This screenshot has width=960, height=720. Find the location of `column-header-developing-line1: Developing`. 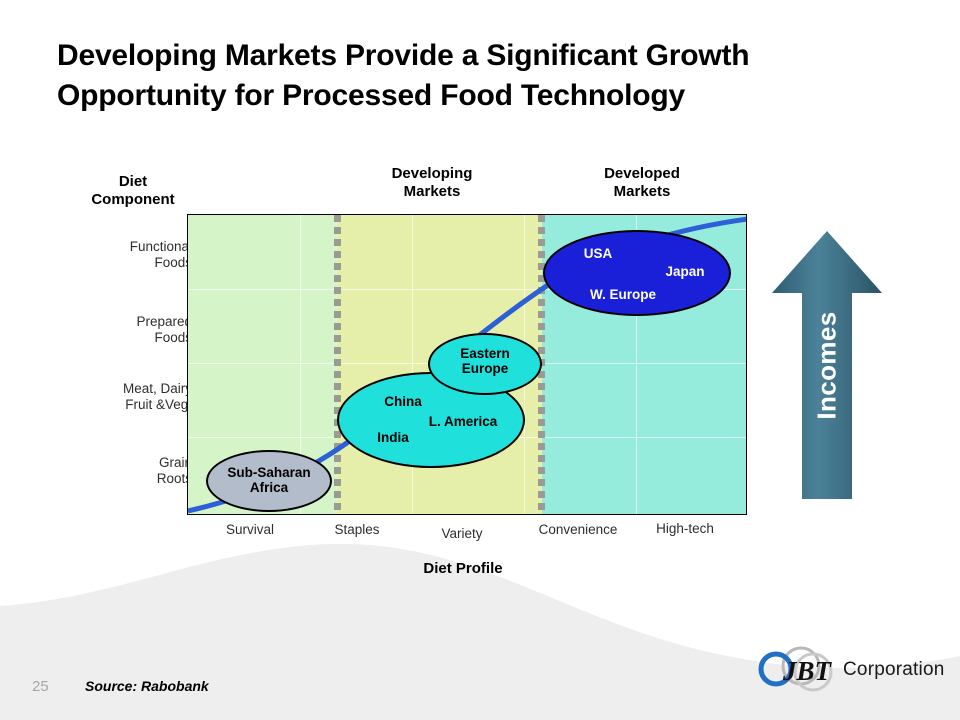

column-header-developing-line1: Developing is located at coordinates (432, 173).